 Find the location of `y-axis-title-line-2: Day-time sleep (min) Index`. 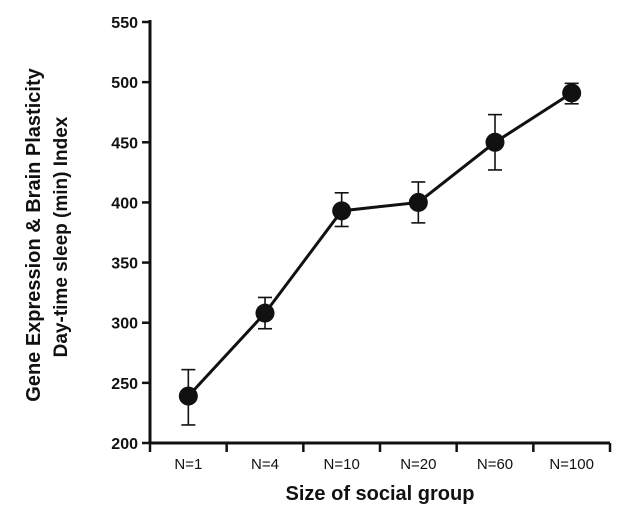

y-axis-title-line-2: Day-time sleep (min) Index is located at coordinates (61, 236).